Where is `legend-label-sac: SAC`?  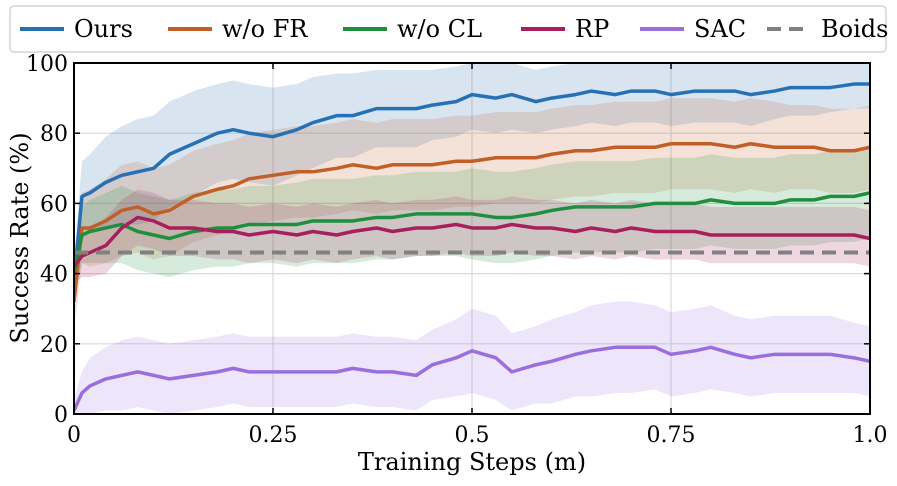
legend-label-sac: SAC is located at coordinates (720, 29).